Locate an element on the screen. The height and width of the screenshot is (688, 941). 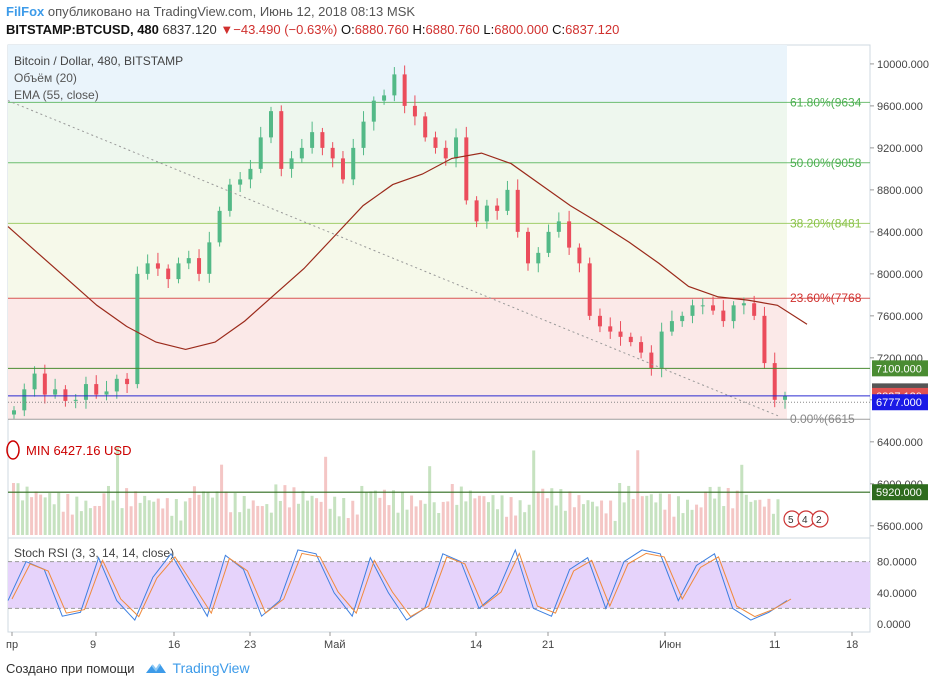
fib-label-3: 23.60%(7768 is located at coordinates (826, 298).